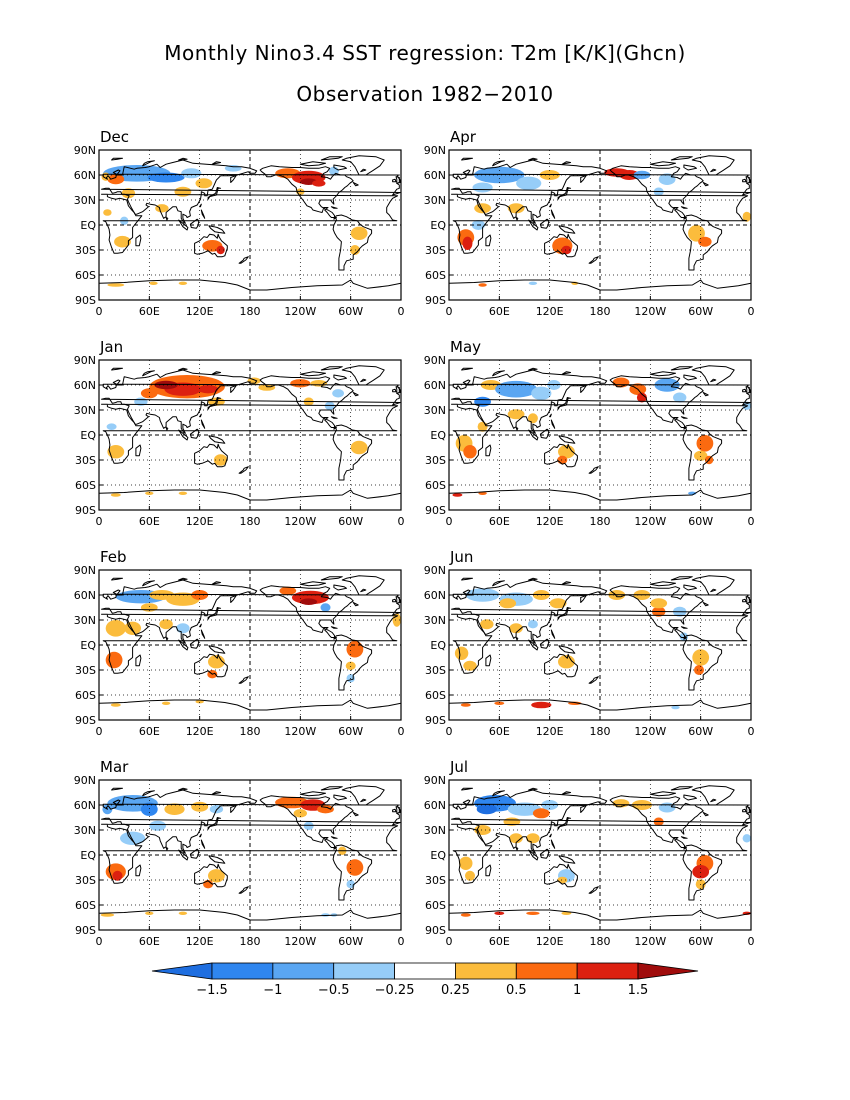  I want to click on figure-title-line2: Observation 1982−2010, so click(424, 94).